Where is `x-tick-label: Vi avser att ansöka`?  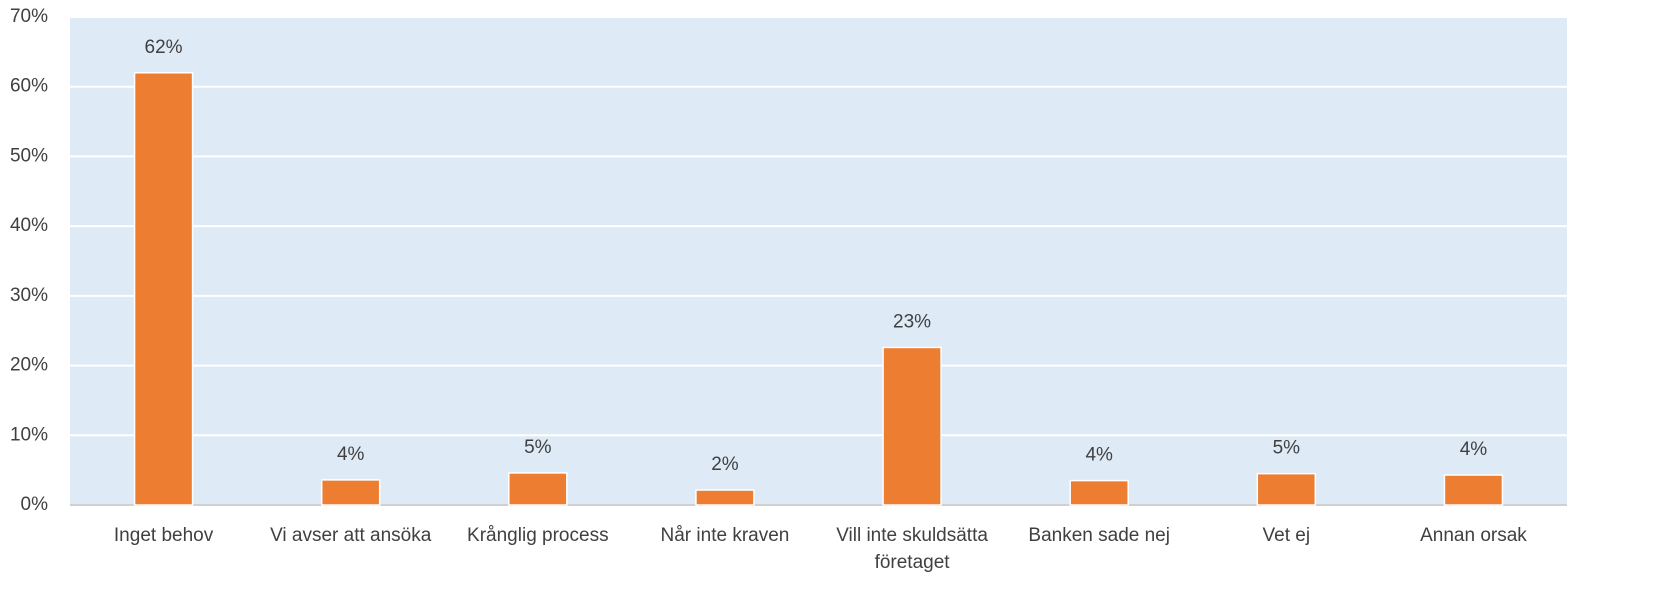
x-tick-label: Vi avser att ansöka is located at coordinates (351, 535).